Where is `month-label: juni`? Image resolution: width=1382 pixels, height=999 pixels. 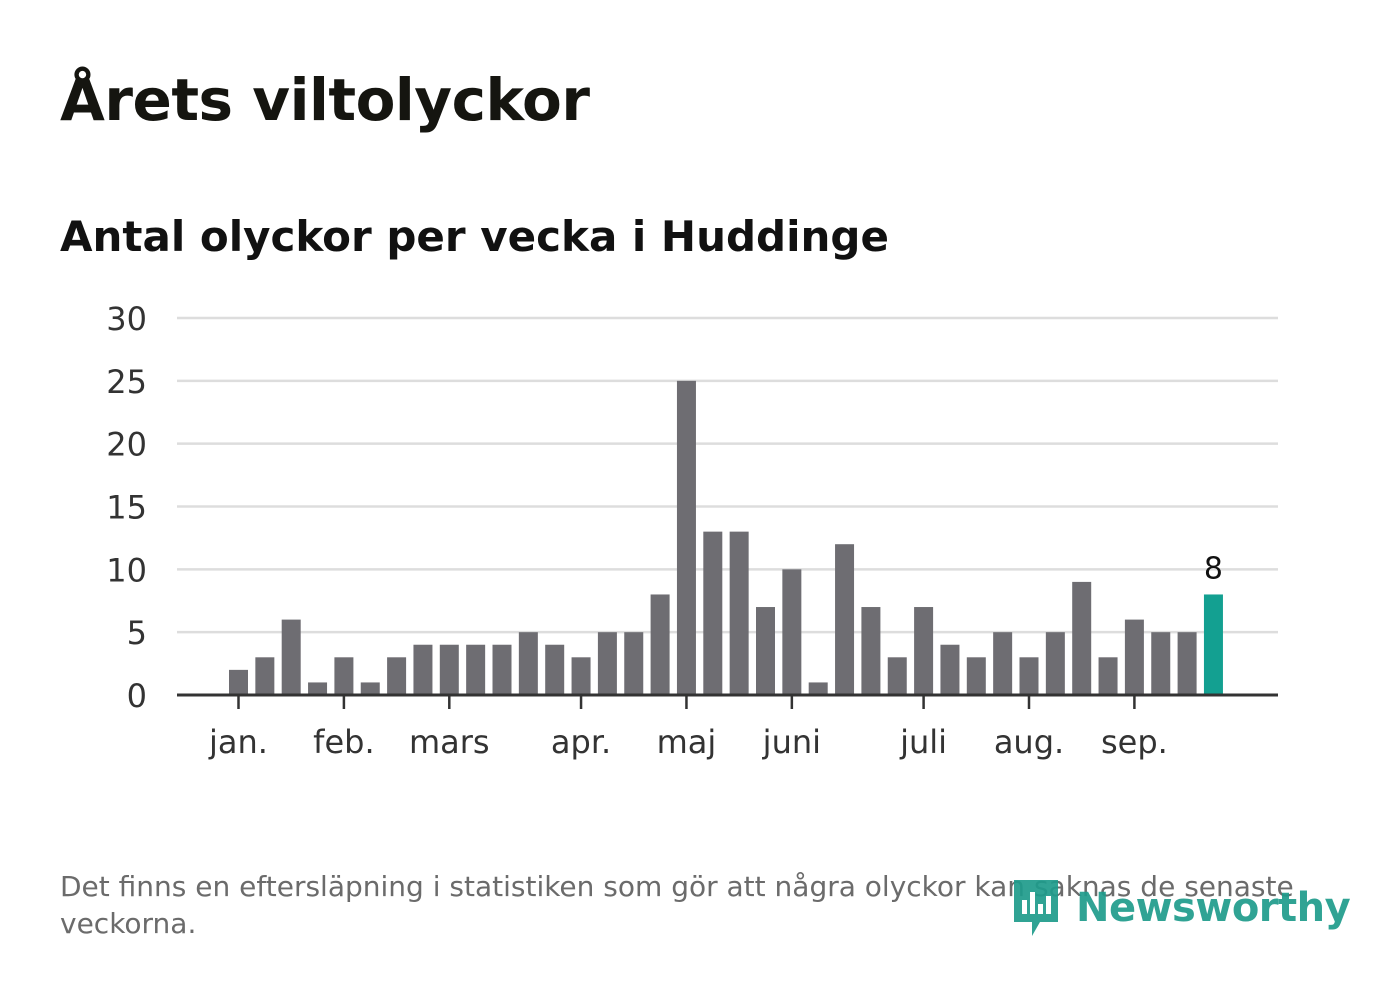
month-label: juni is located at coordinates (791, 742).